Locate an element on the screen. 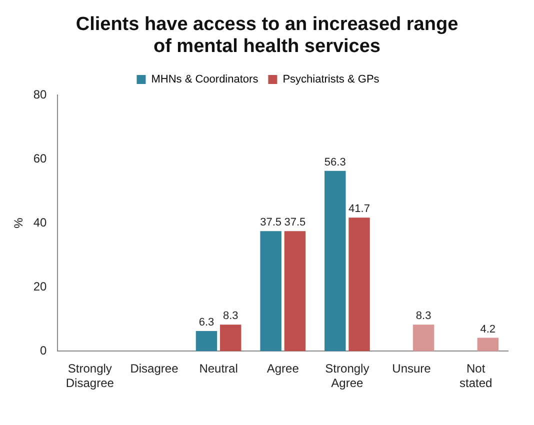 This screenshot has width=534, height=425. y-tick-label: 0 is located at coordinates (44, 351).